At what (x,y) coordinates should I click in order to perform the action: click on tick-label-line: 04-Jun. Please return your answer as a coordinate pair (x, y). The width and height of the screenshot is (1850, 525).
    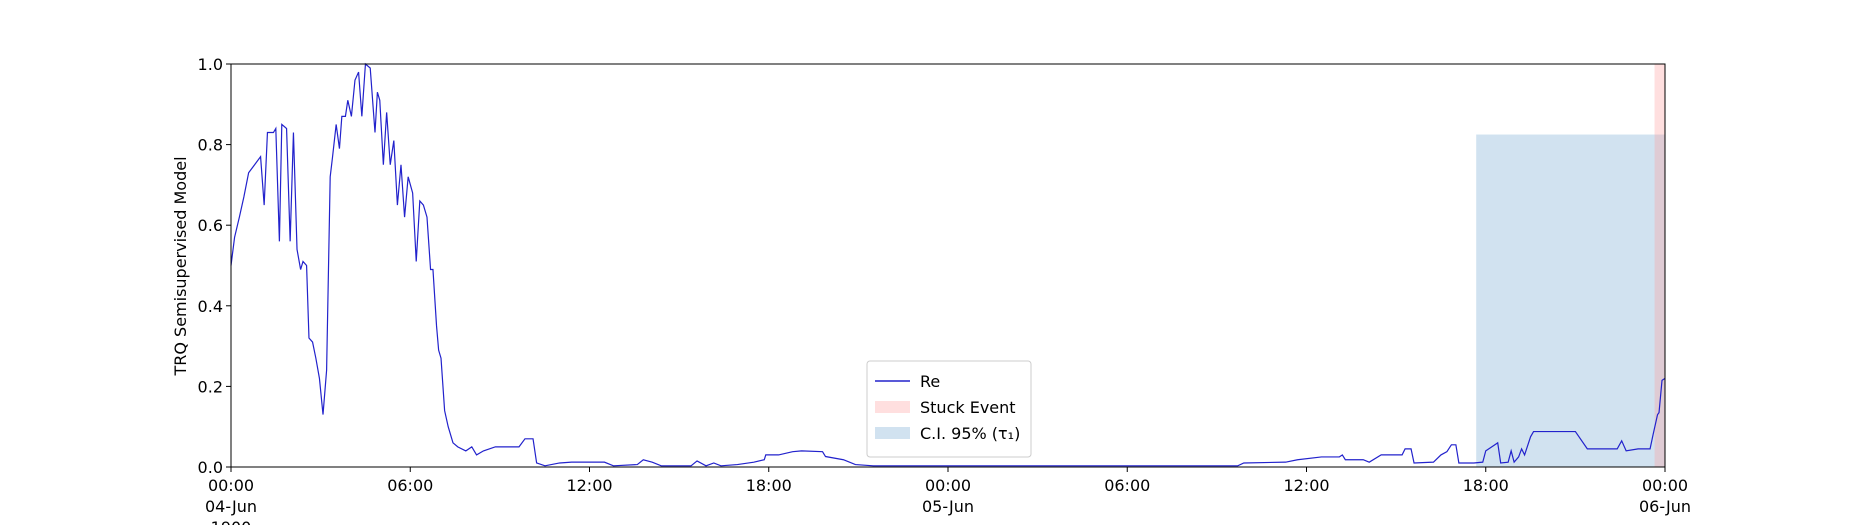
    Looking at the image, I should click on (231, 506).